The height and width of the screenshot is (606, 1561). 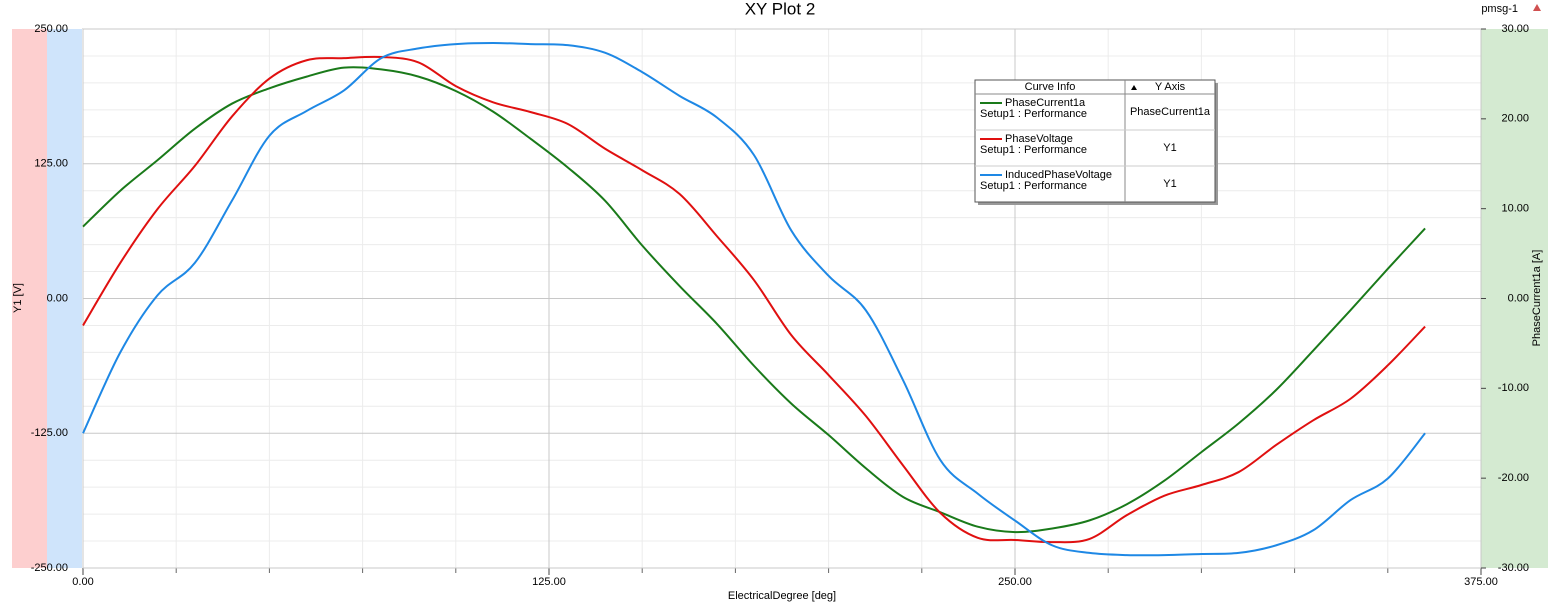 What do you see at coordinates (1095, 141) in the screenshot?
I see `legend` at bounding box center [1095, 141].